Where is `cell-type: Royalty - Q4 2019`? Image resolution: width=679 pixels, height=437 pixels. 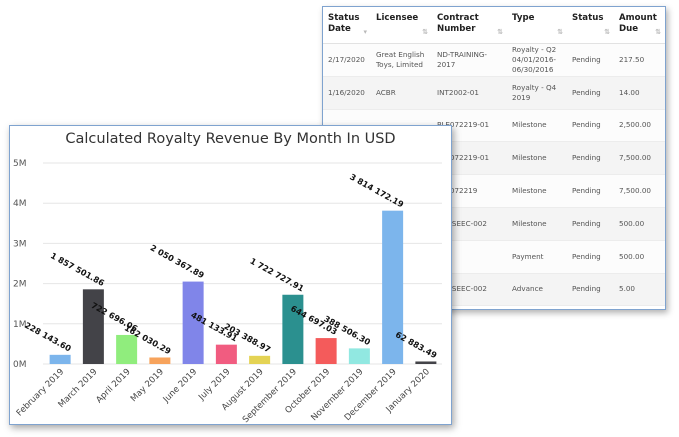 cell-type: Royalty - Q4 2019 is located at coordinates (537, 93).